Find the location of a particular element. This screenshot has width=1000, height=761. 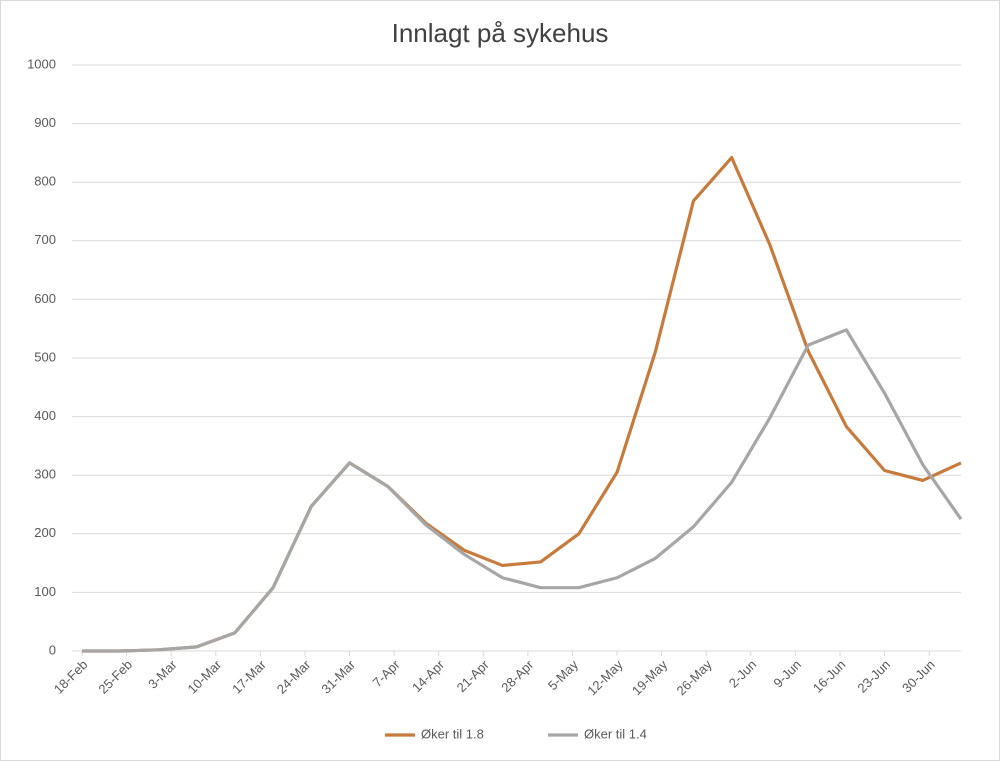

y-tick-label: 600 is located at coordinates (45, 298).